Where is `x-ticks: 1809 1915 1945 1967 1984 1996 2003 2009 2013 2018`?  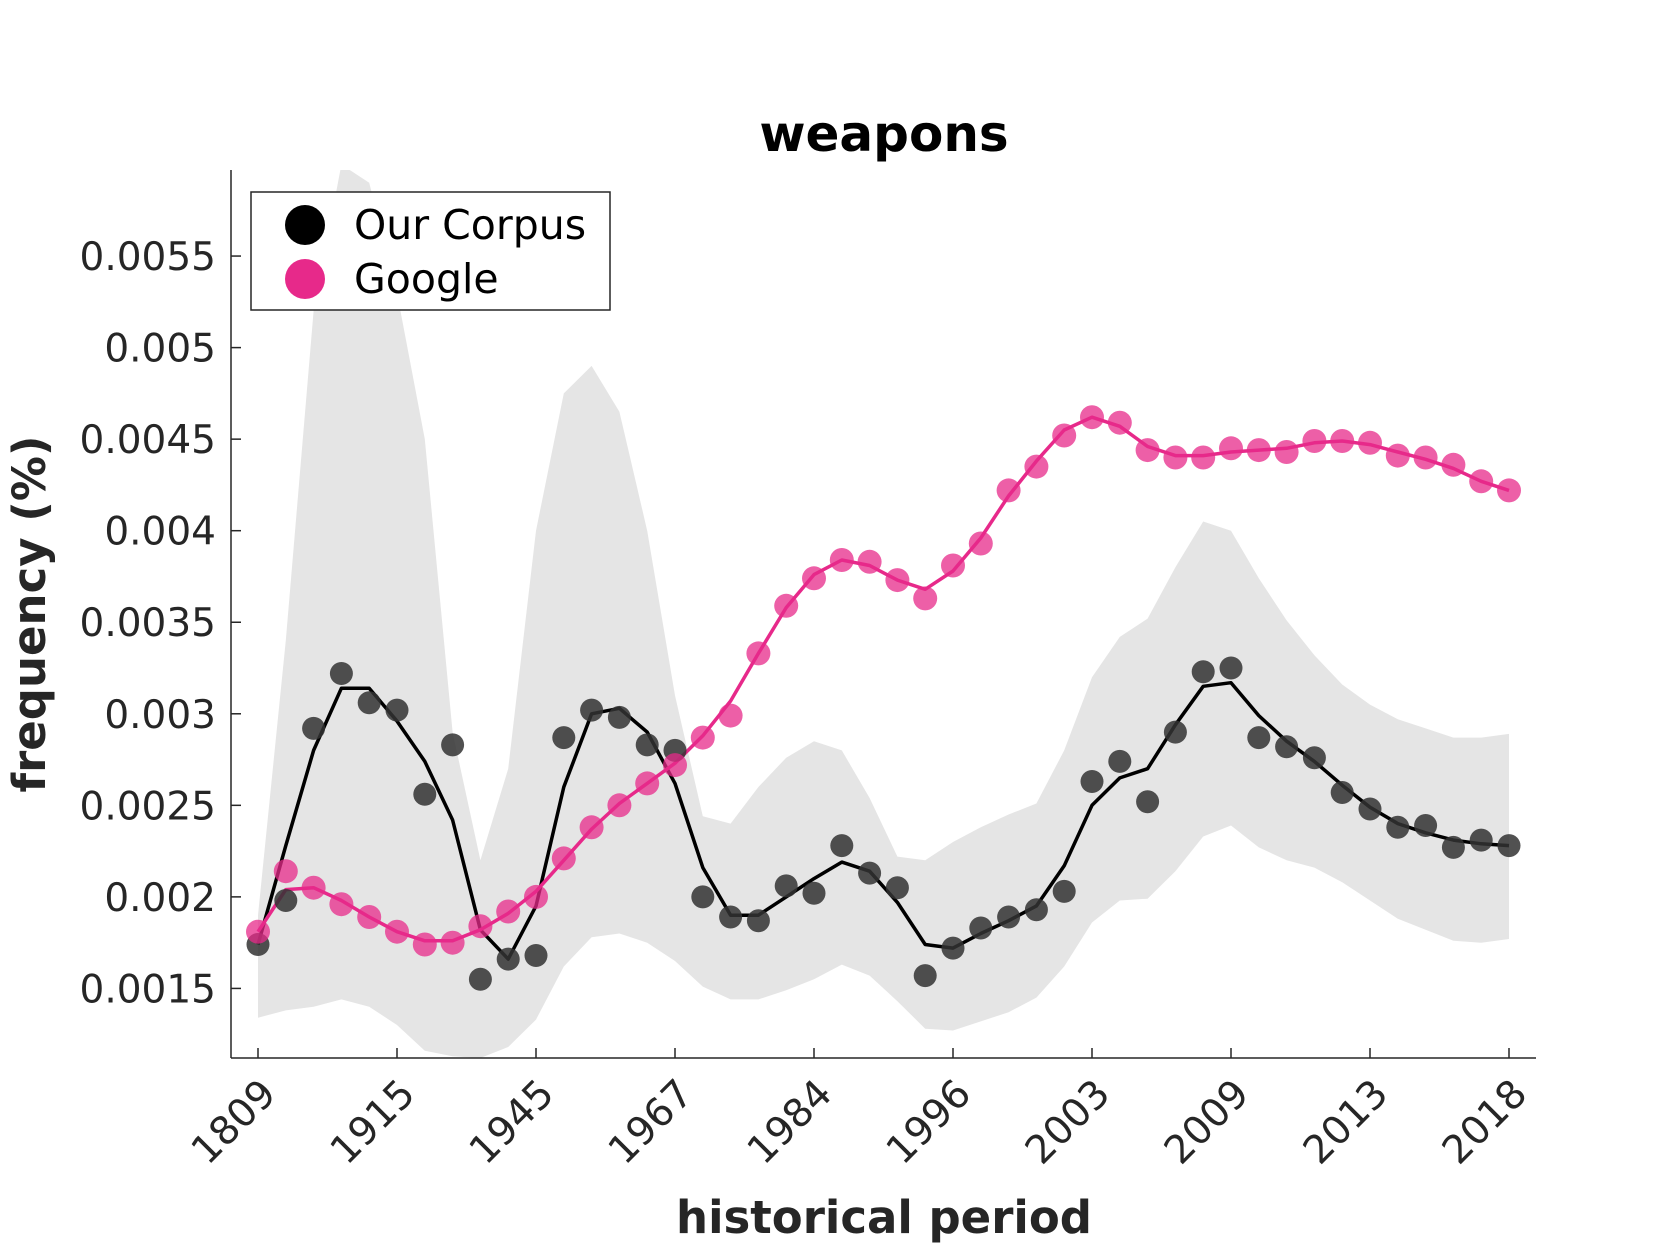 x-ticks: 1809 1915 1945 1967 1984 1996 2003 2009 2013 2018 is located at coordinates (859, 1110).